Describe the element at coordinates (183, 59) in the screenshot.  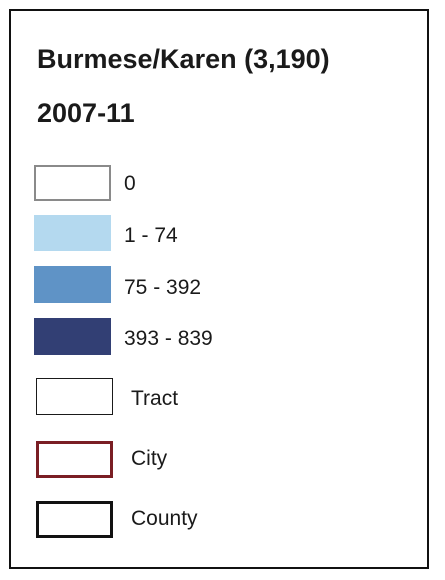
I see `legend-title: Burmese/Karen (3,190)` at that location.